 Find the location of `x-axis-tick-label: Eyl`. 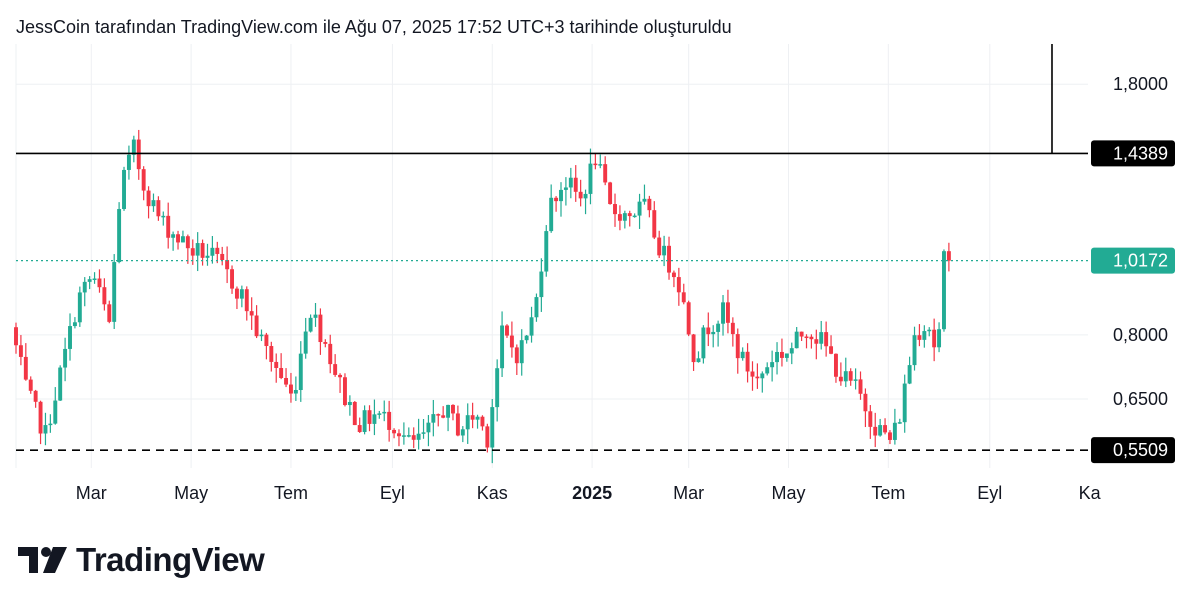

x-axis-tick-label: Eyl is located at coordinates (392, 493).